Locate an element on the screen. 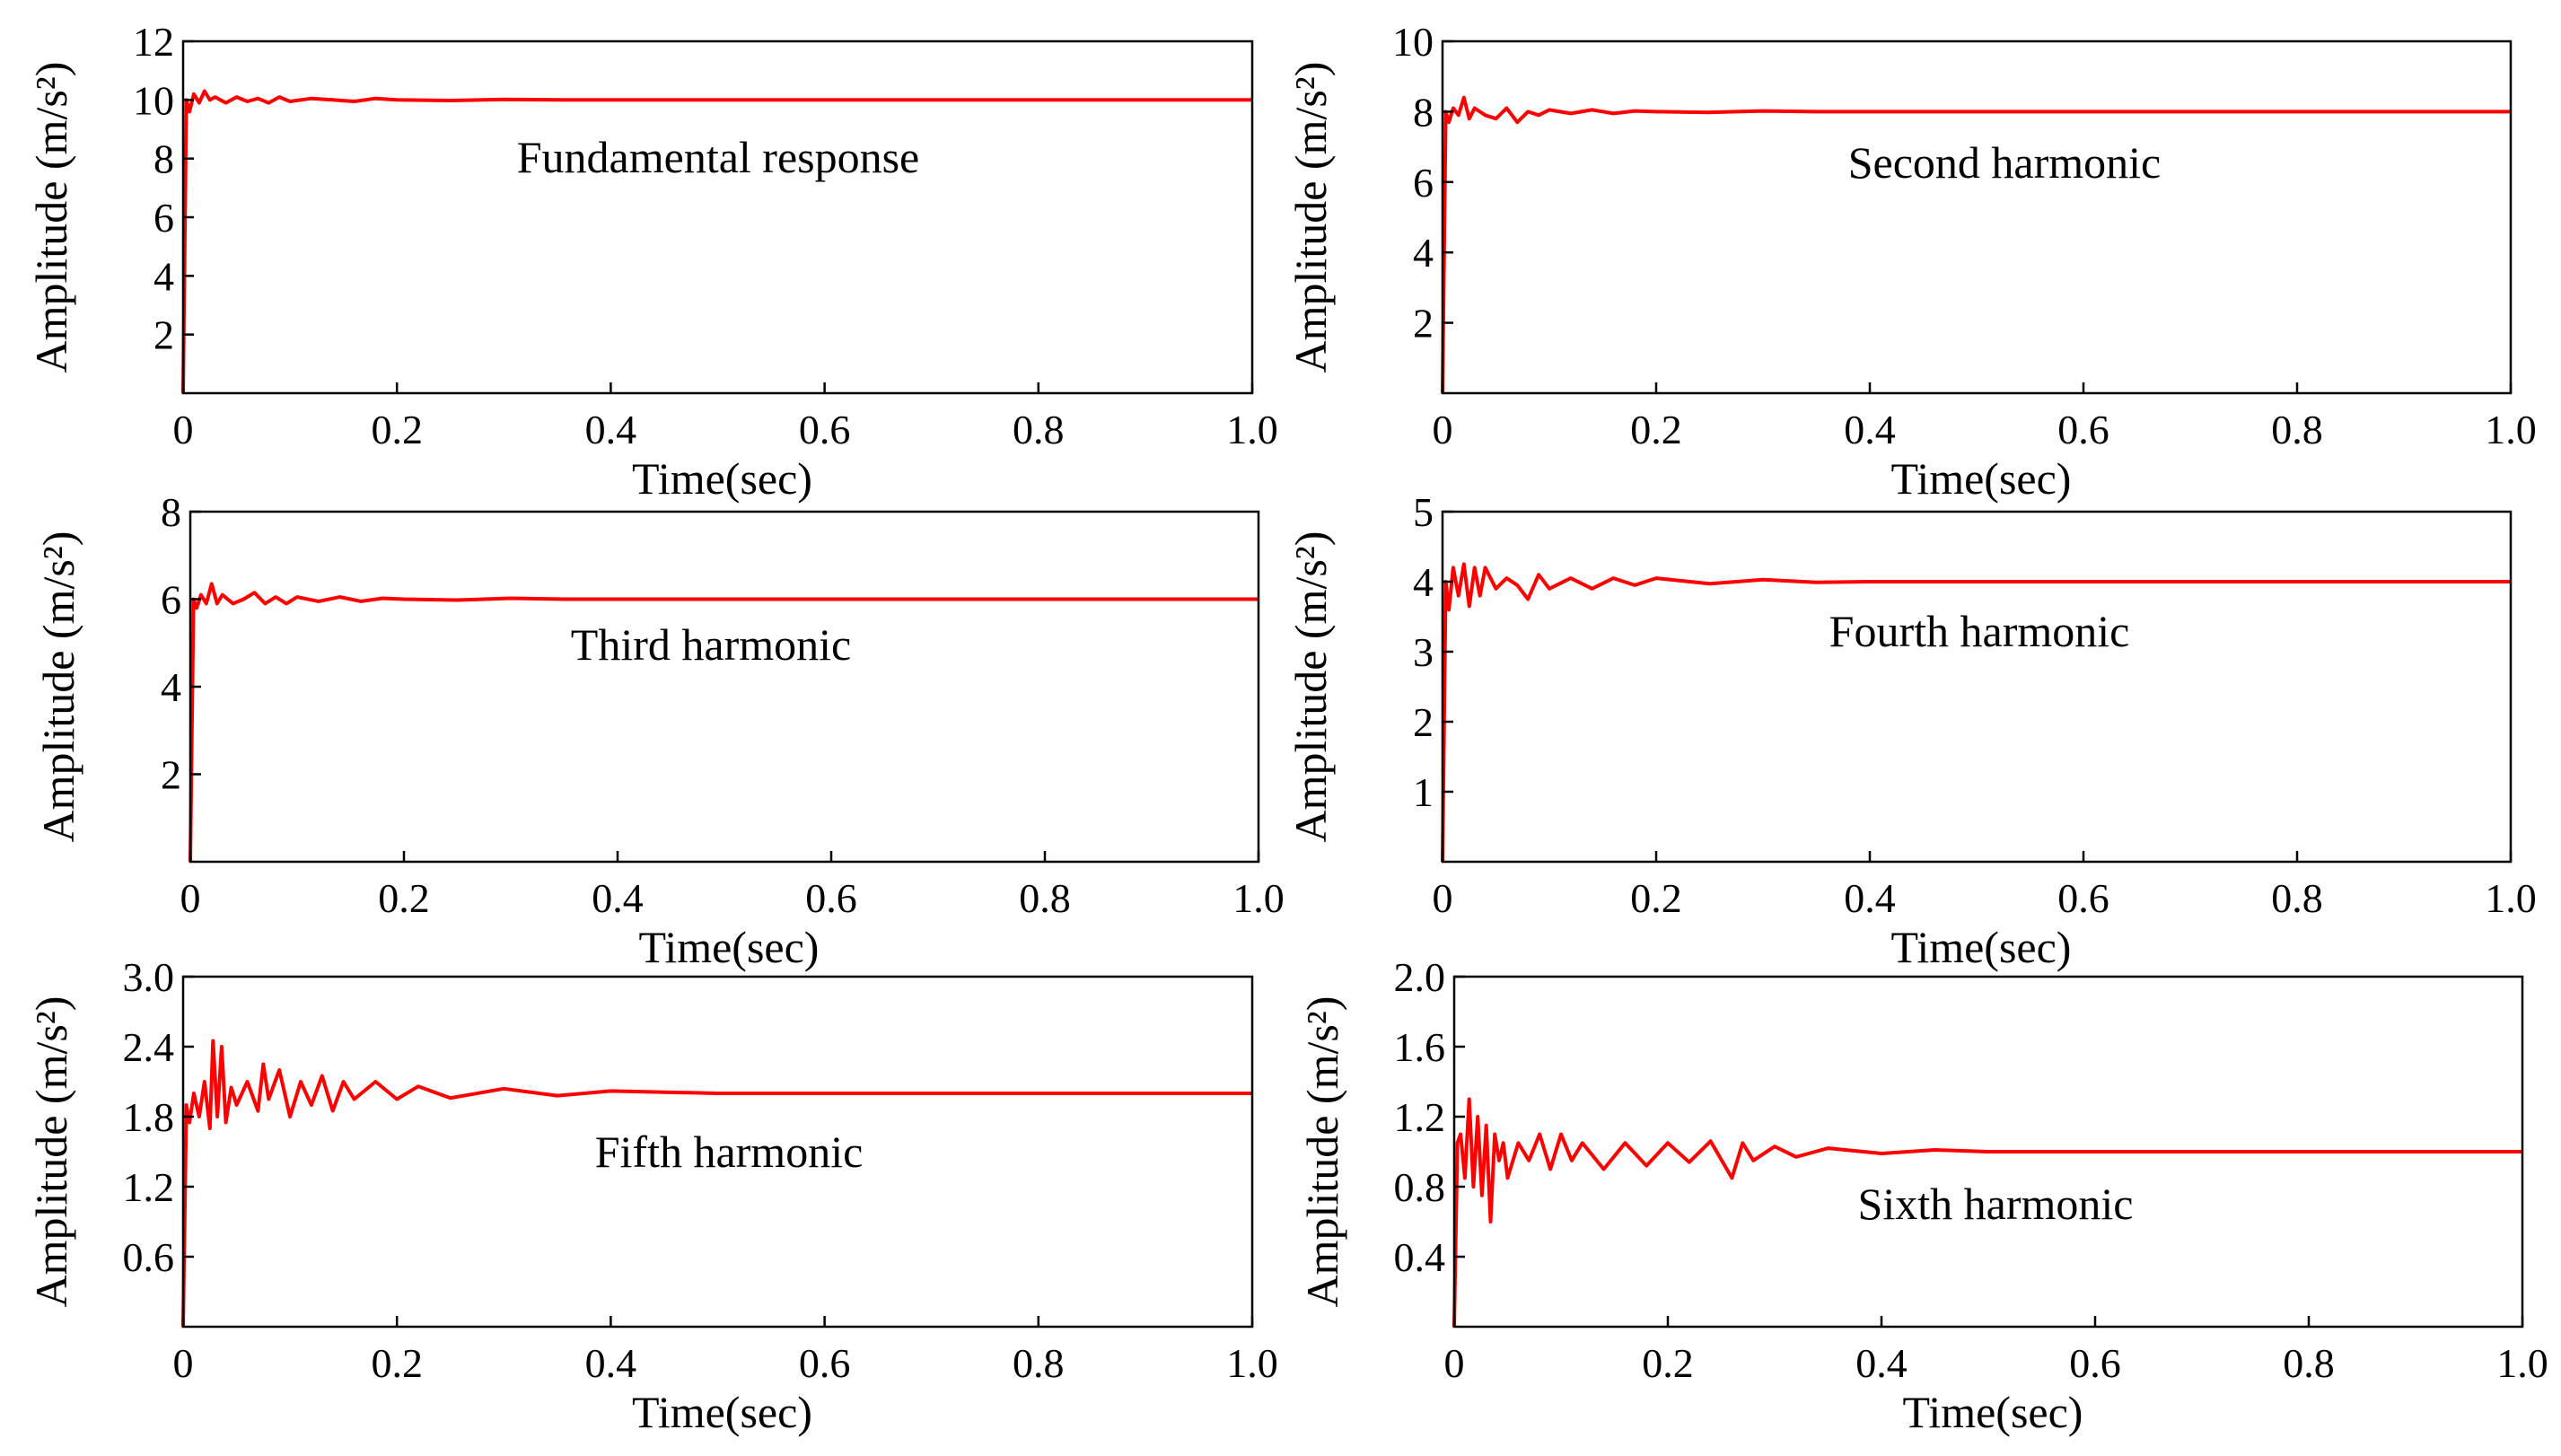  panel-annotation: Second harmonic is located at coordinates (2005, 162).